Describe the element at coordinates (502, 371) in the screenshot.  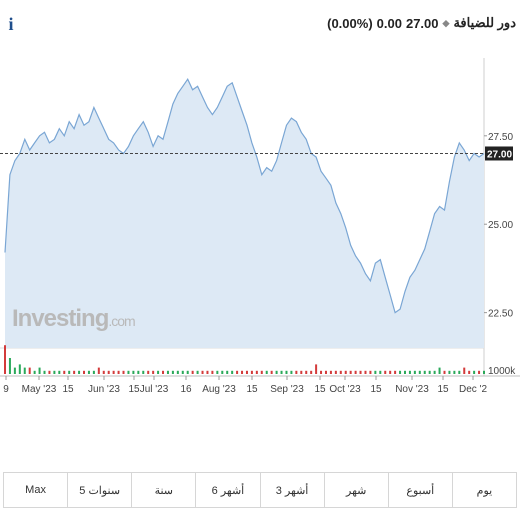
I see `volume-axis-label: 1000k` at that location.